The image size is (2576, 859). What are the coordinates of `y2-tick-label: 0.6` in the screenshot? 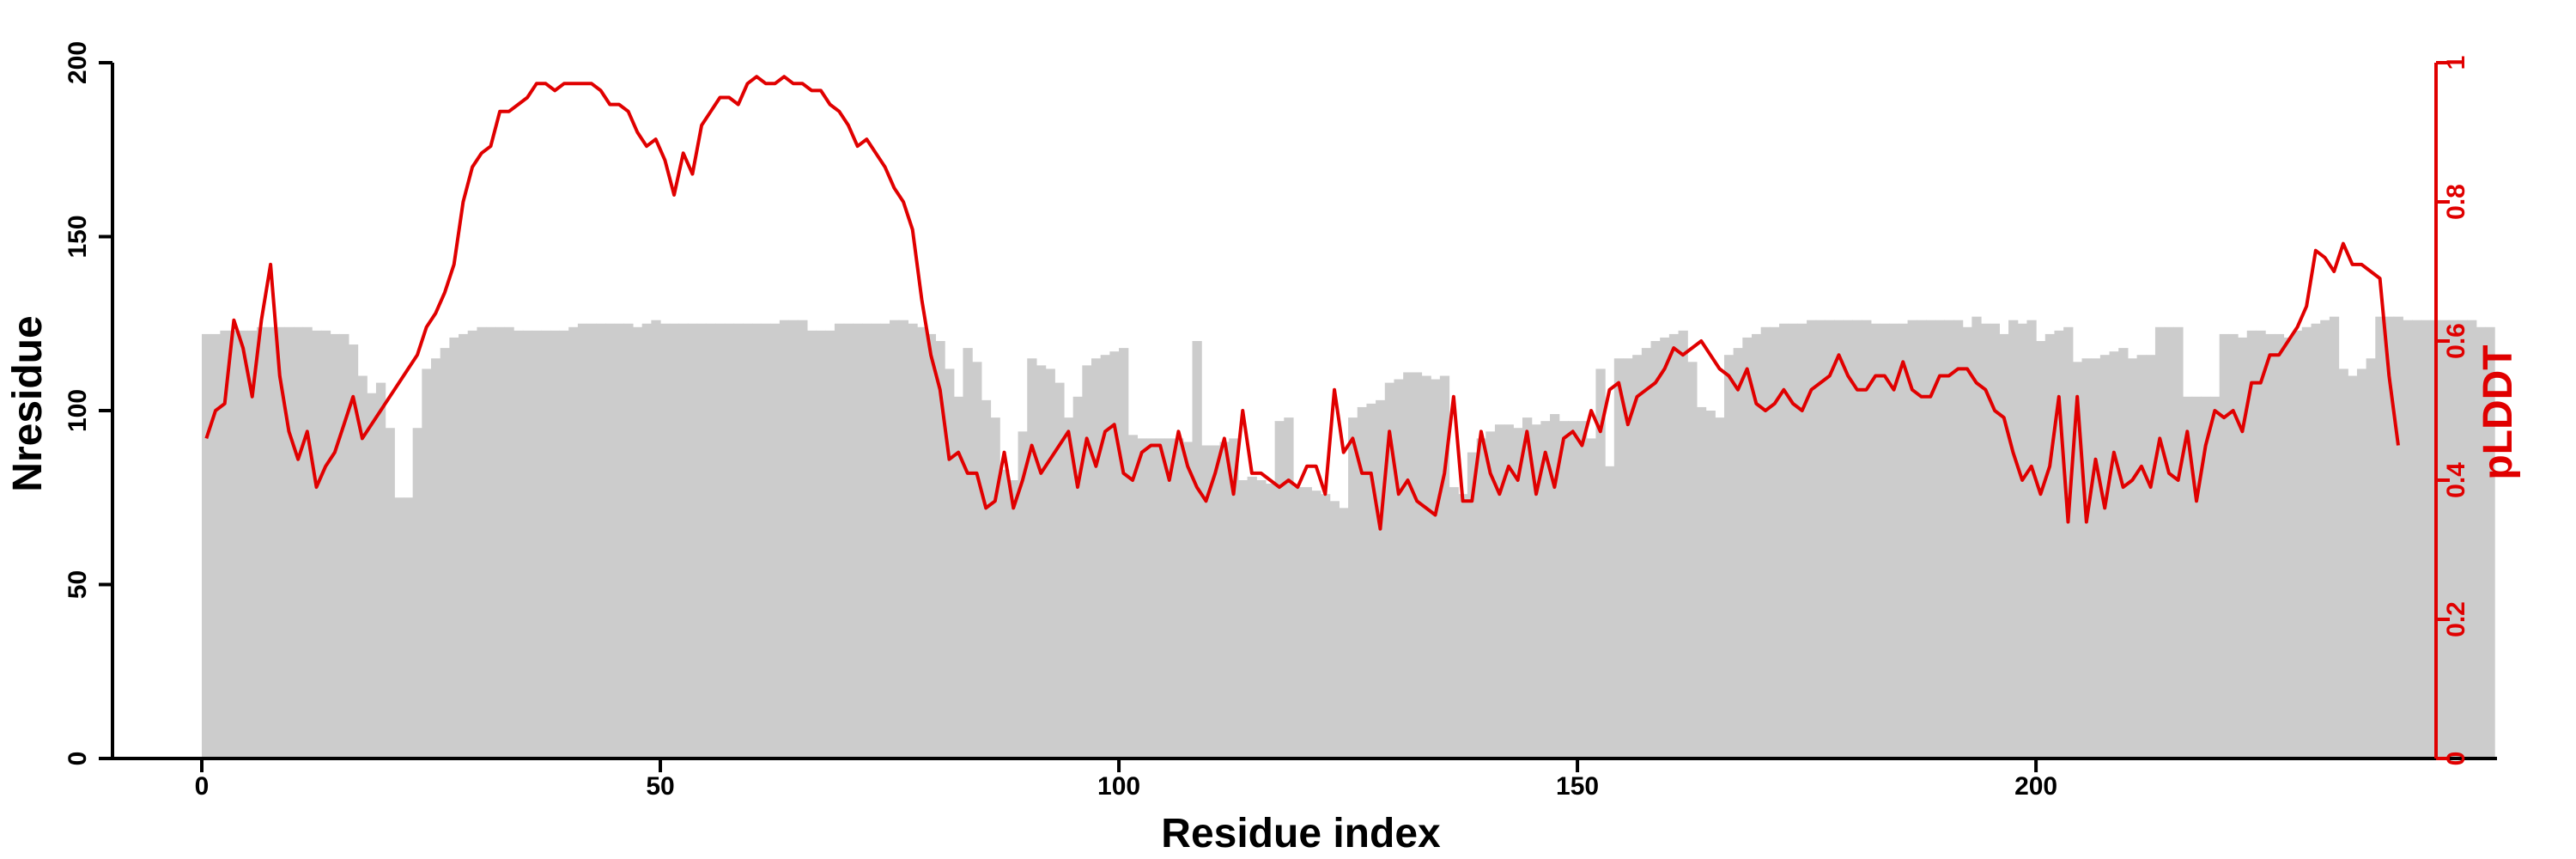 It's located at (2456, 341).